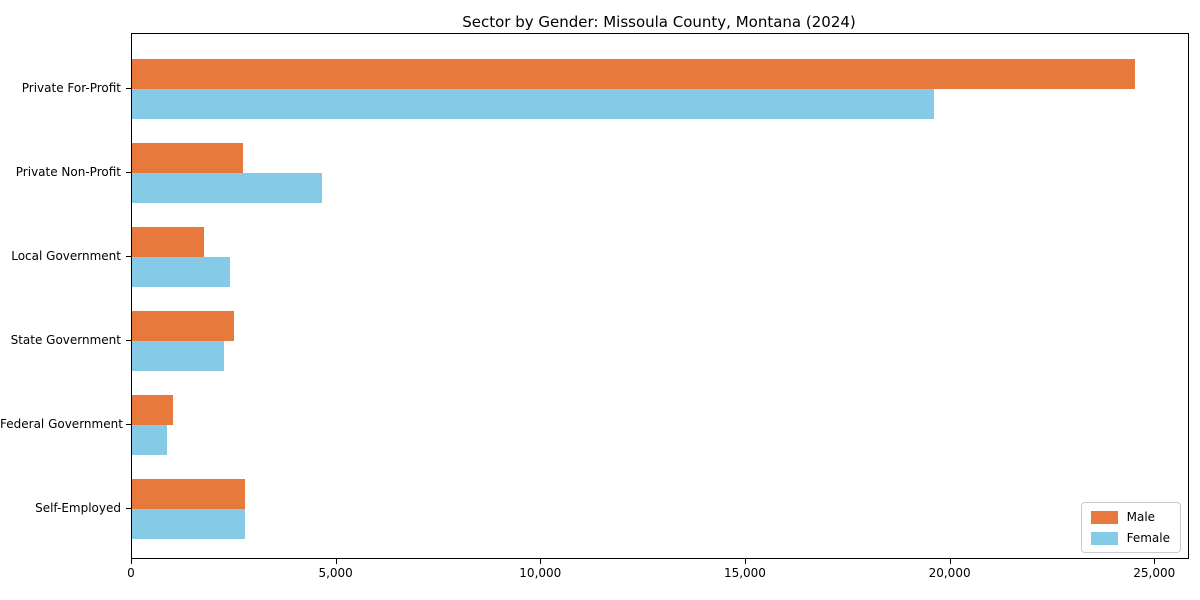 This screenshot has height=600, width=1200. I want to click on y-axis-label-private-non-profit: Private Non-Profit, so click(68, 172).